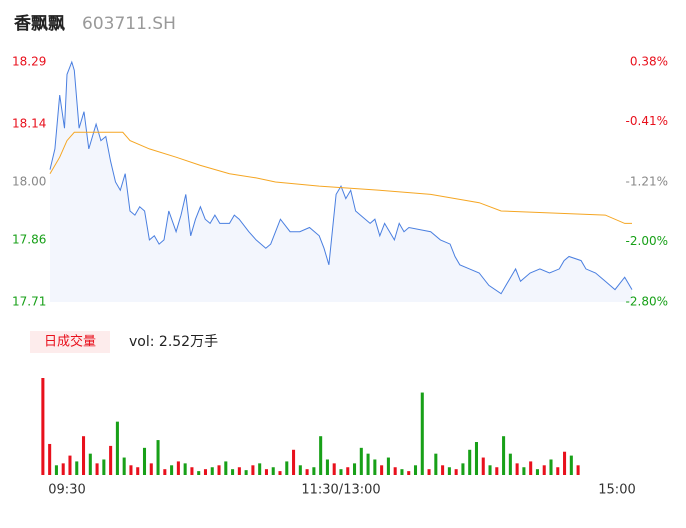 The width and height of the screenshot is (686, 528). I want to click on stock-name: 香飘飘, so click(39, 24).